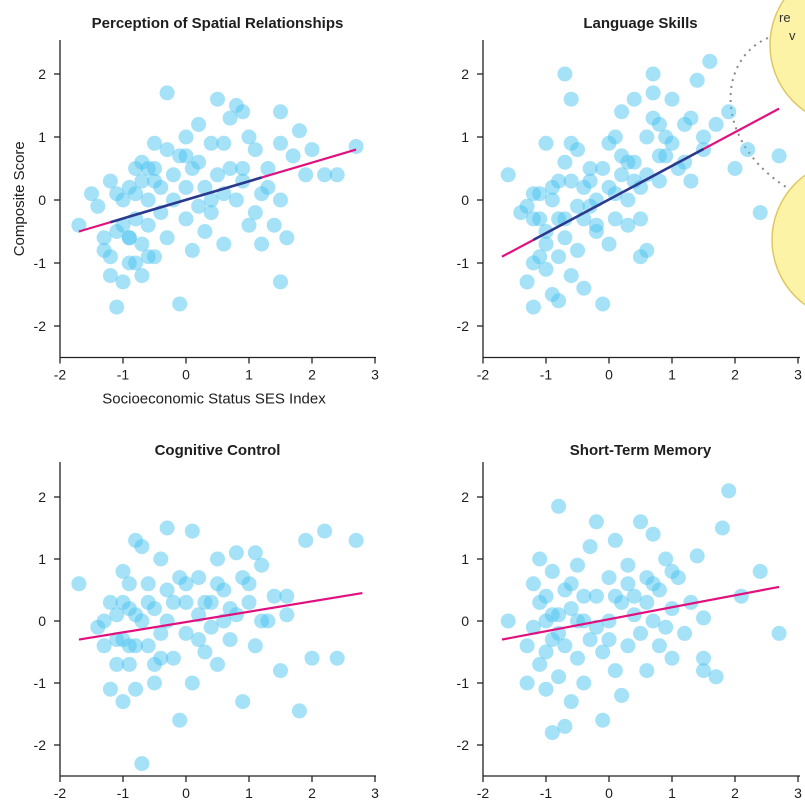  Describe the element at coordinates (641, 450) in the screenshot. I see `chart-title: Short-Term Memory` at that location.